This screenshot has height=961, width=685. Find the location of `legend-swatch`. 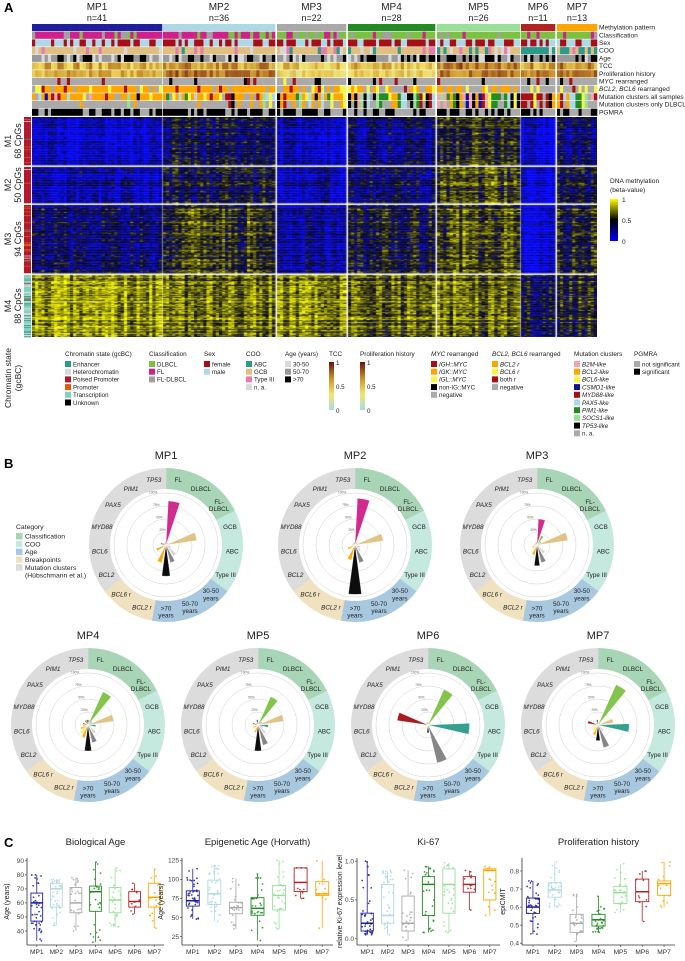

legend-swatch is located at coordinates (637, 364).